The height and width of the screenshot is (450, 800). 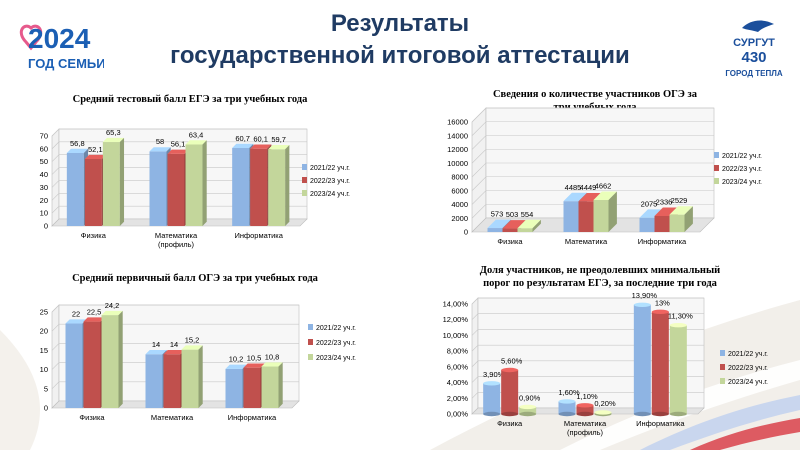 I want to click on data-label: 4662, so click(x=603, y=186).